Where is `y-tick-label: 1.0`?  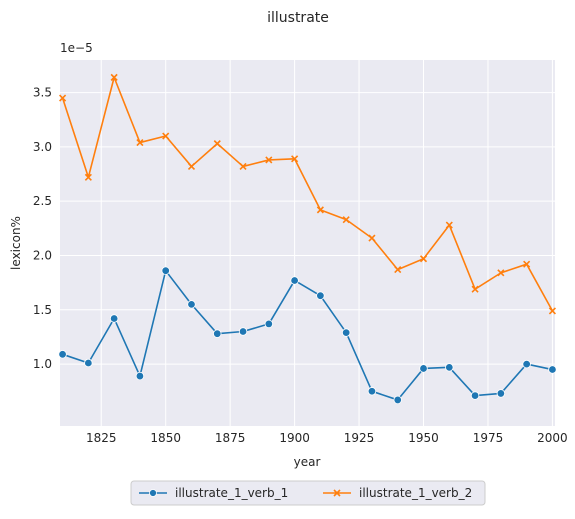 y-tick-label: 1.0 is located at coordinates (42, 364).